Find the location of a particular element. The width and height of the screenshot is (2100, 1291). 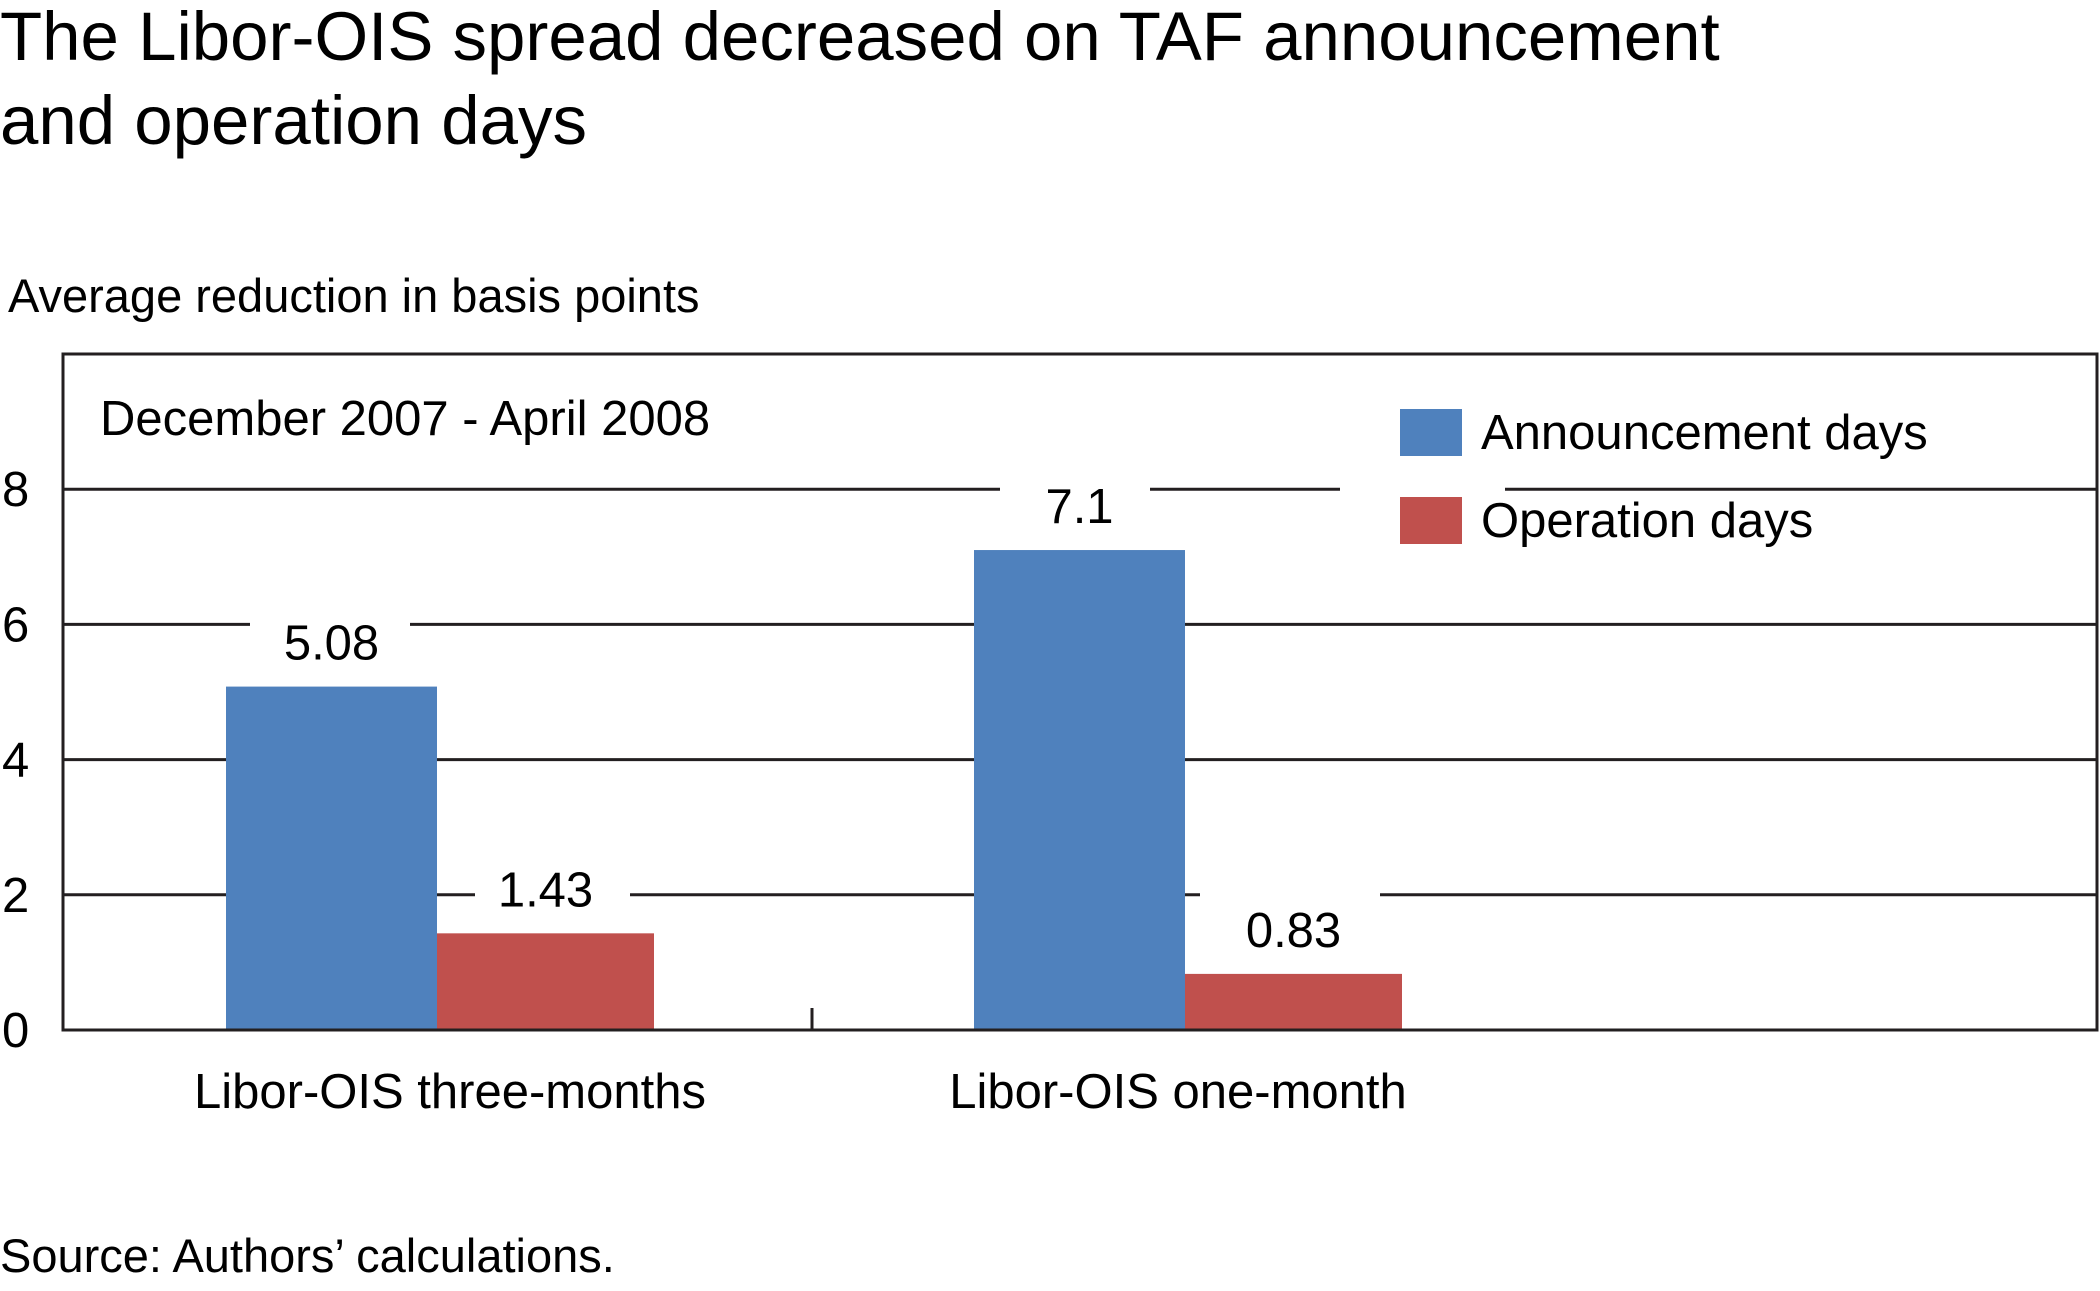

data-label-operation-one-month: 0.83 is located at coordinates (1293, 931).